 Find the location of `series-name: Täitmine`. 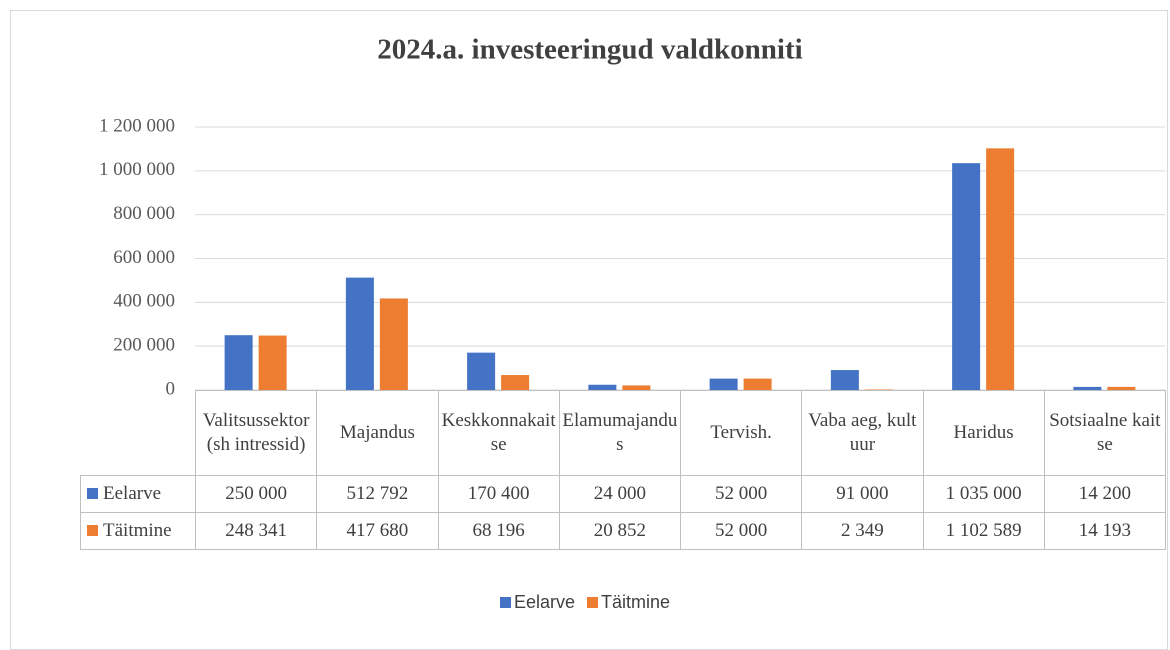

series-name: Täitmine is located at coordinates (137, 530).